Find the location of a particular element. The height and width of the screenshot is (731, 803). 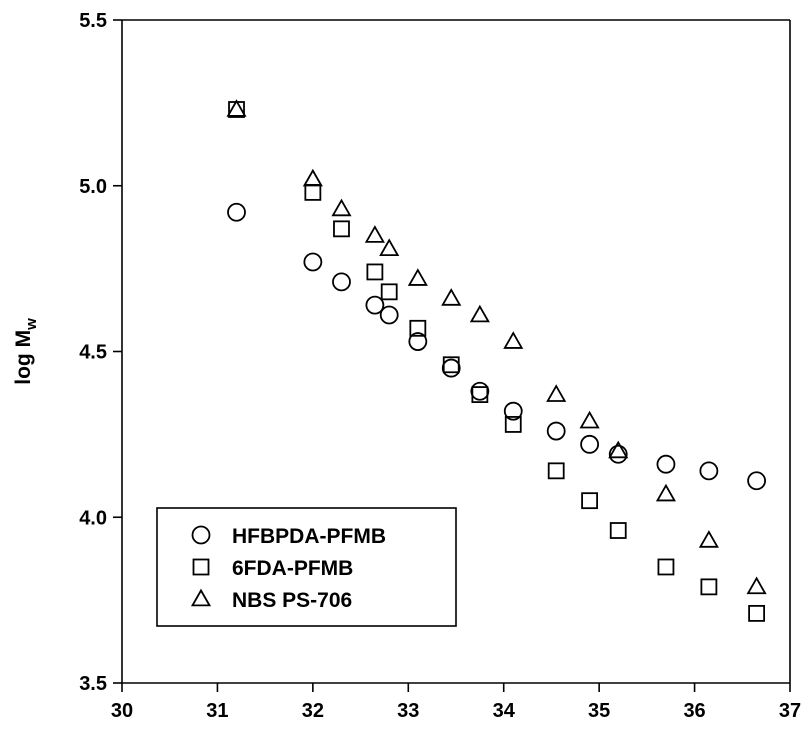

legend-label: NBS PS-706 is located at coordinates (292, 600).